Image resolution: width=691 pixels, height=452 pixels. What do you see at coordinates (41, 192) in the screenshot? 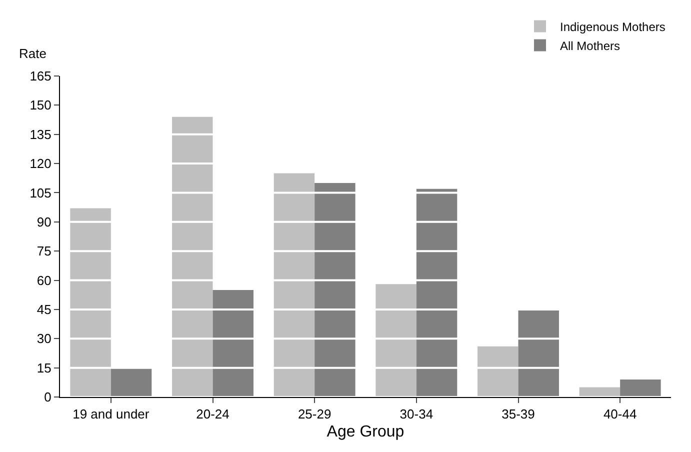
I see `y-tick-label: 105` at bounding box center [41, 192].